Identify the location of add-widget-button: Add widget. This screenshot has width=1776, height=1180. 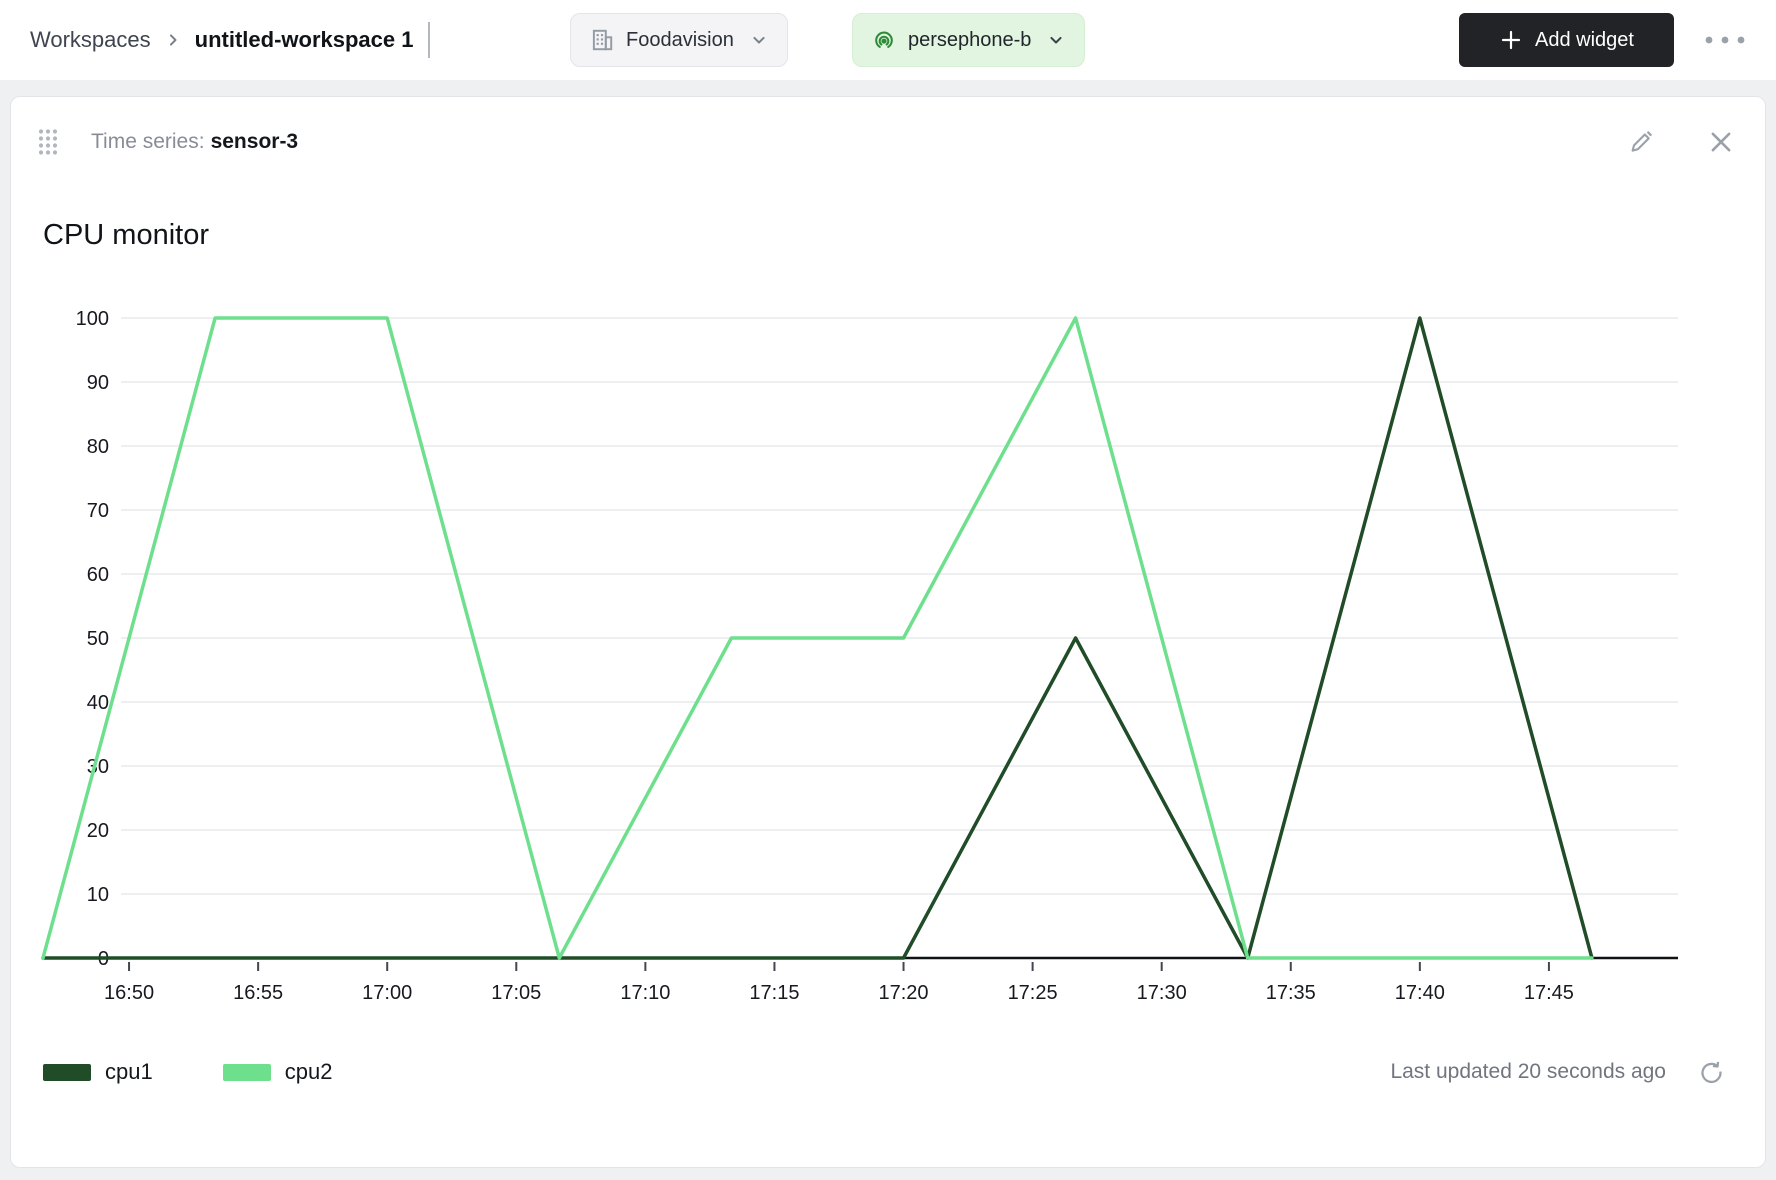
(1566, 40).